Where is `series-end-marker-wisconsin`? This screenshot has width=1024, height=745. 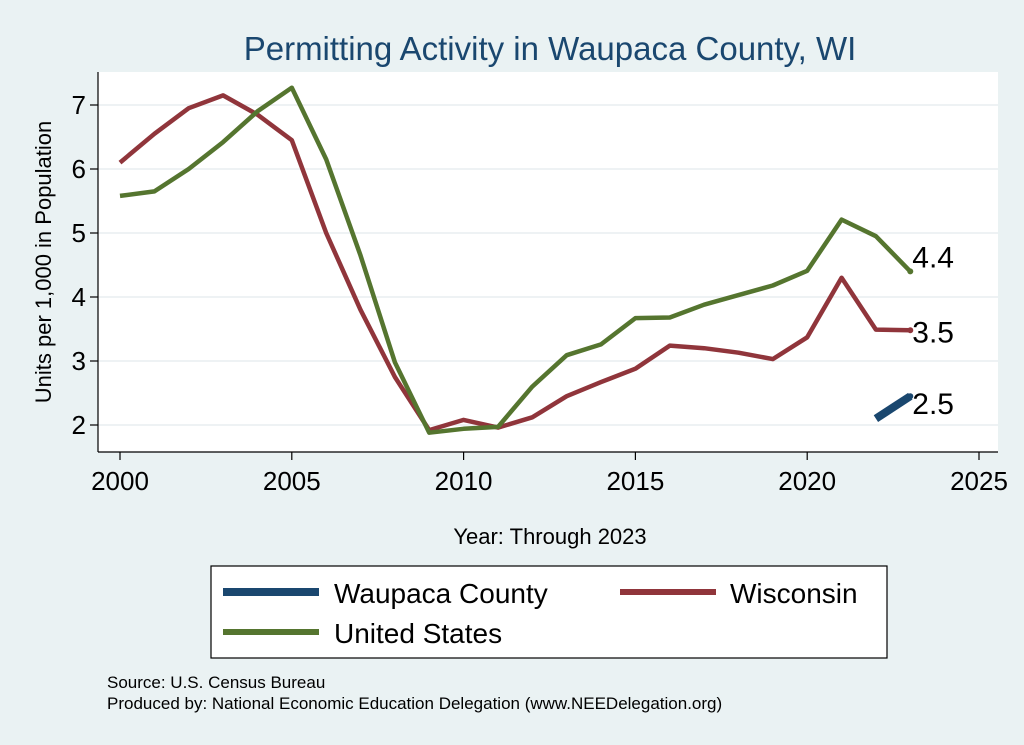
series-end-marker-wisconsin is located at coordinates (910, 330).